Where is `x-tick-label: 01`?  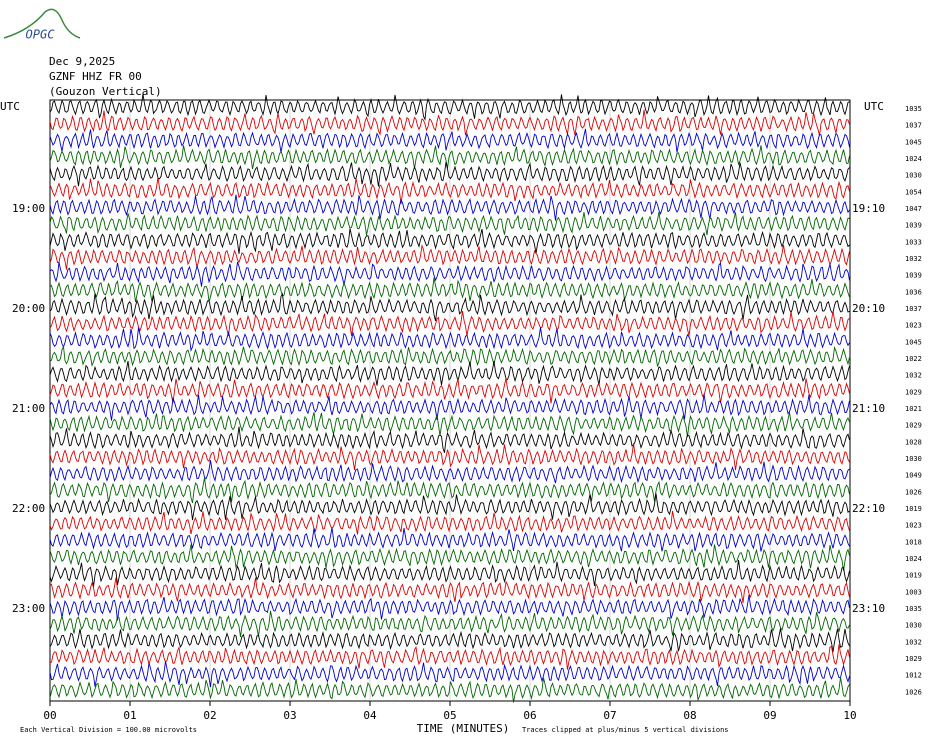 x-tick-label: 01 is located at coordinates (129, 715).